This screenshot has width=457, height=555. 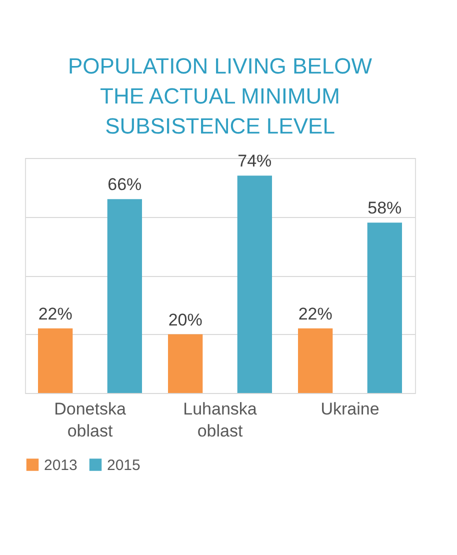 I want to click on data-label: 20%, so click(x=185, y=320).